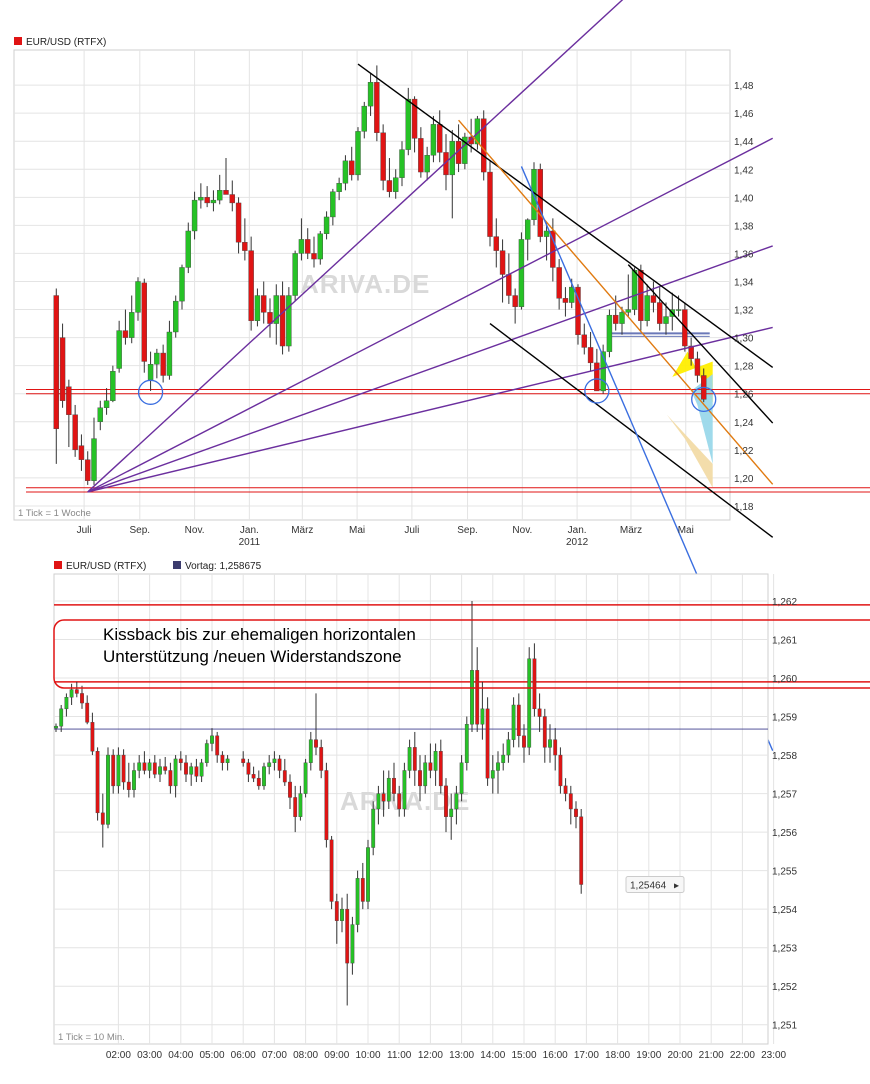  Describe the element at coordinates (427, 395) in the screenshot. I see `weekly-chart-circles` at that location.